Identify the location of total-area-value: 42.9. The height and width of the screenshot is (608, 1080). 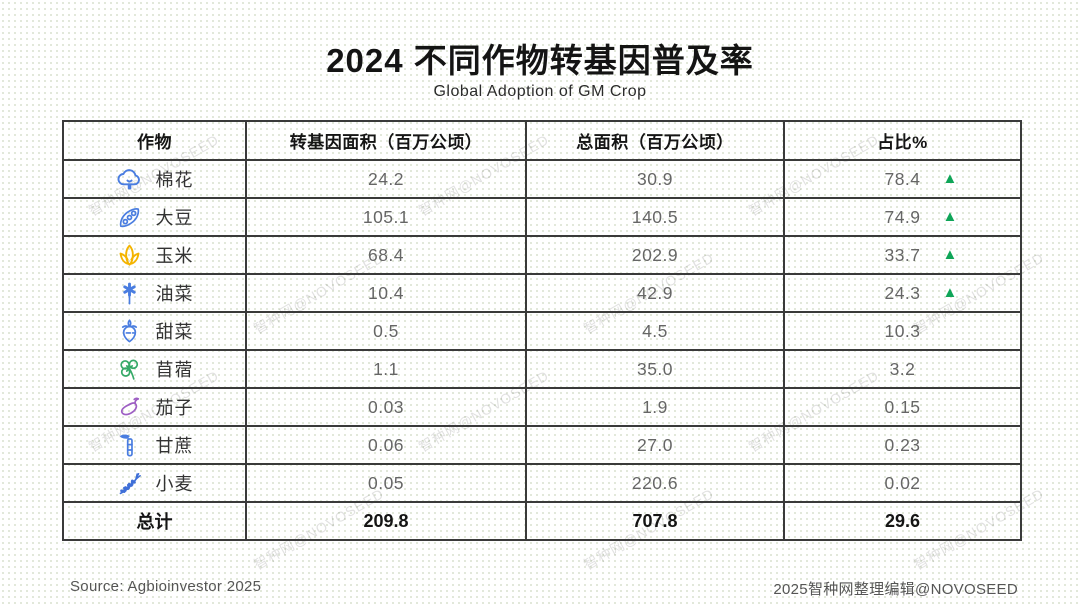
(655, 293).